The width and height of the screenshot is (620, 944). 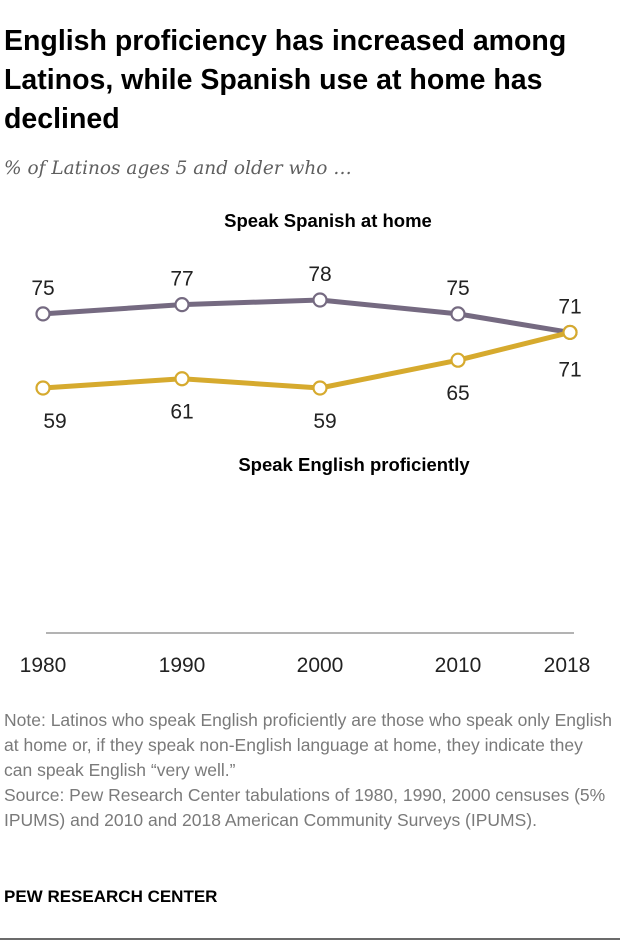 What do you see at coordinates (310, 939) in the screenshot?
I see `bottom-rule` at bounding box center [310, 939].